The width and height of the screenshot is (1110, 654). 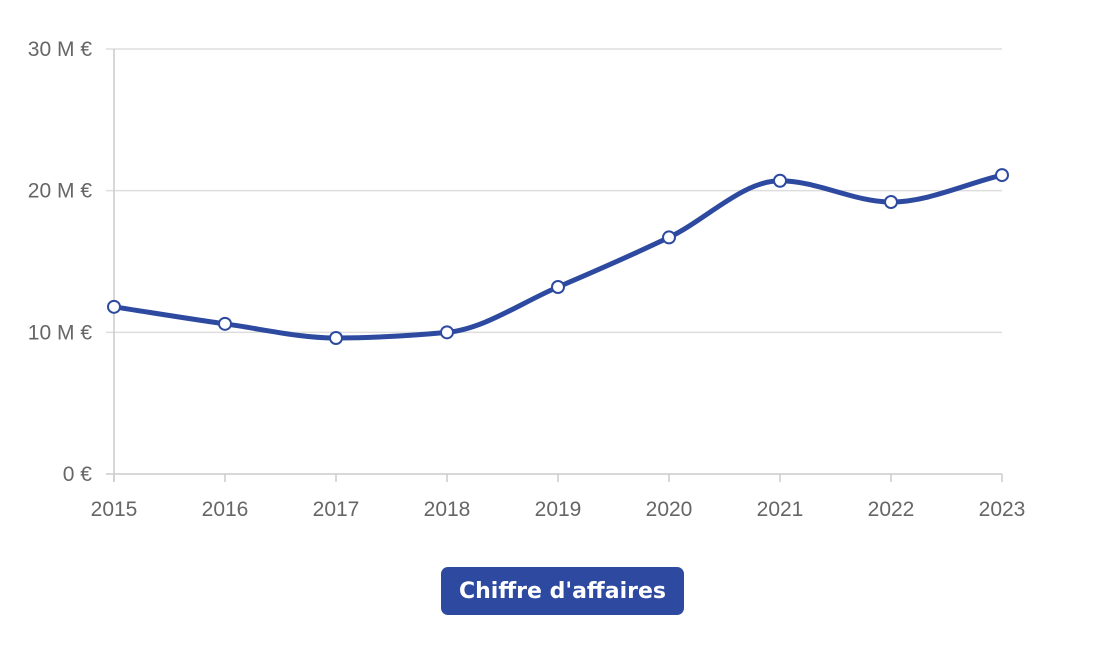 I want to click on x-tick-label: 2022, so click(x=891, y=509).